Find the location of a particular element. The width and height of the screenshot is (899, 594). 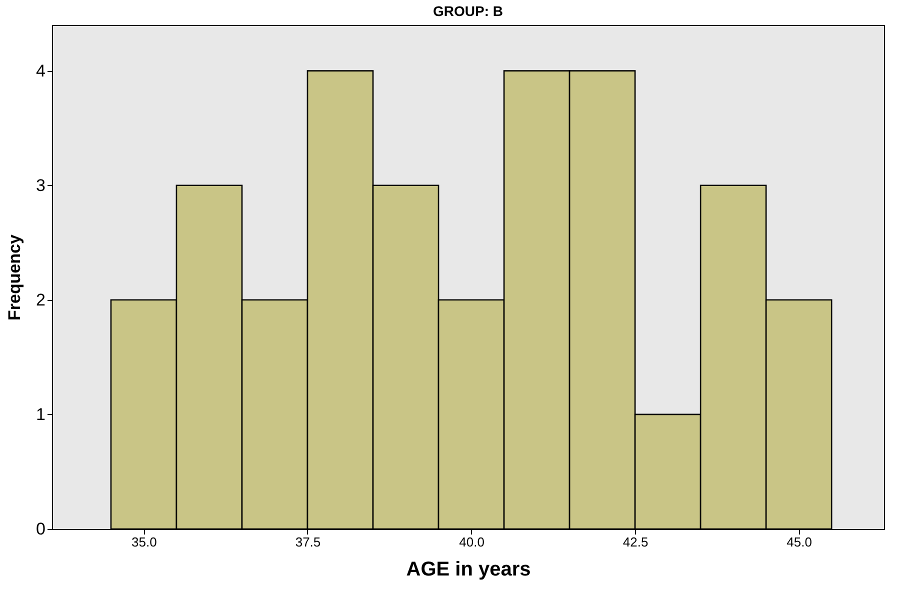

chart-title: GROUP: B is located at coordinates (468, 11).